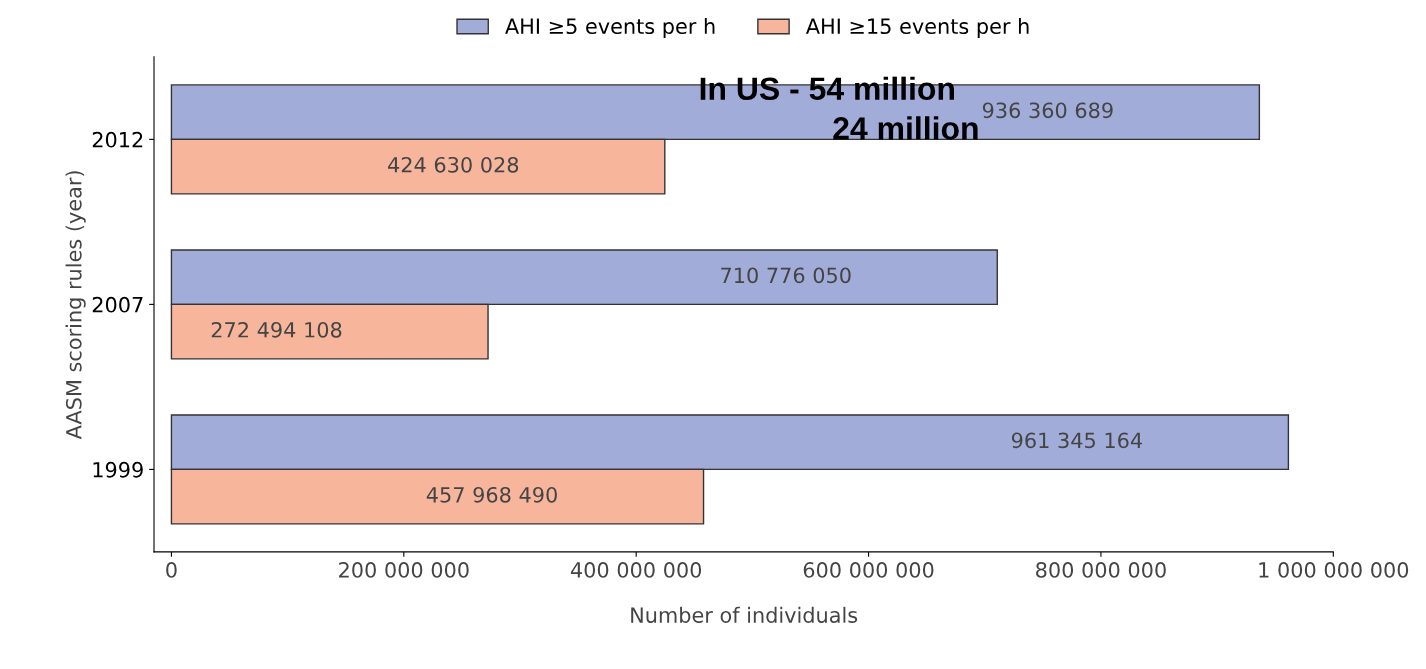 The image size is (1426, 669). What do you see at coordinates (75, 305) in the screenshot?
I see `y-axis-title: AASM scoring rules (year)` at bounding box center [75, 305].